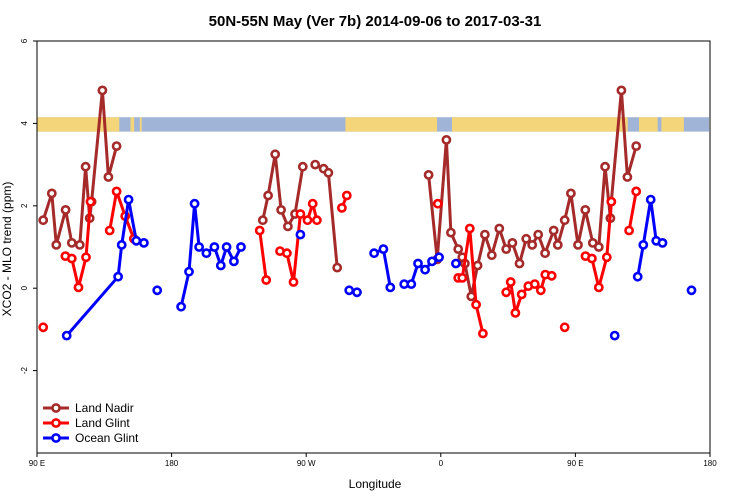 The width and height of the screenshot is (750, 500). What do you see at coordinates (86, 423) in the screenshot?
I see `legend-item-land-glint: Land Glint` at bounding box center [86, 423].